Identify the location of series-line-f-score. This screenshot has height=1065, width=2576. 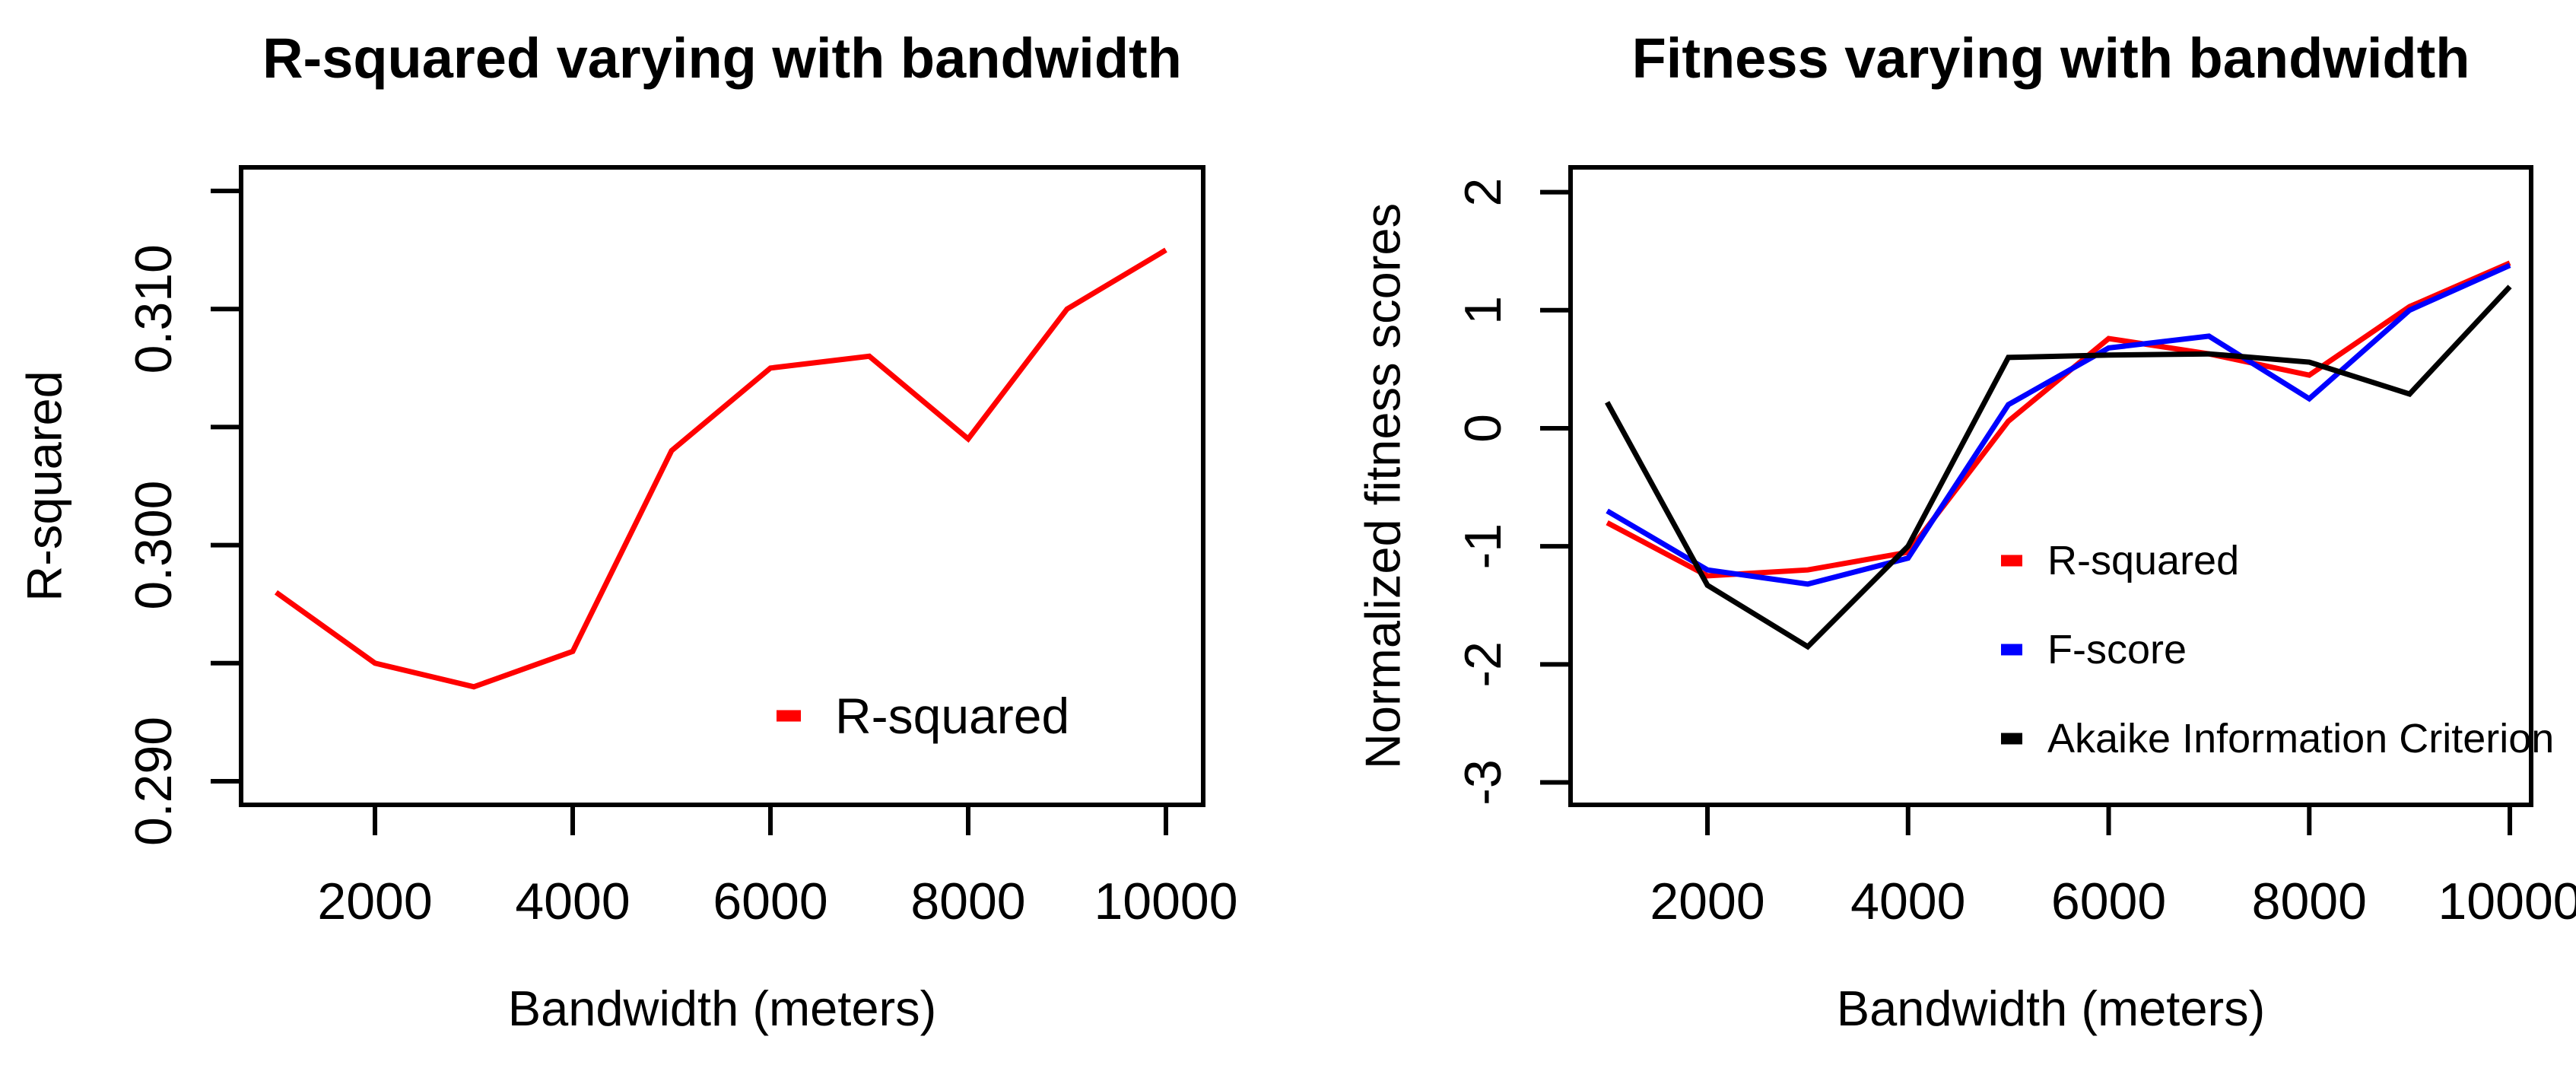
(2058, 425).